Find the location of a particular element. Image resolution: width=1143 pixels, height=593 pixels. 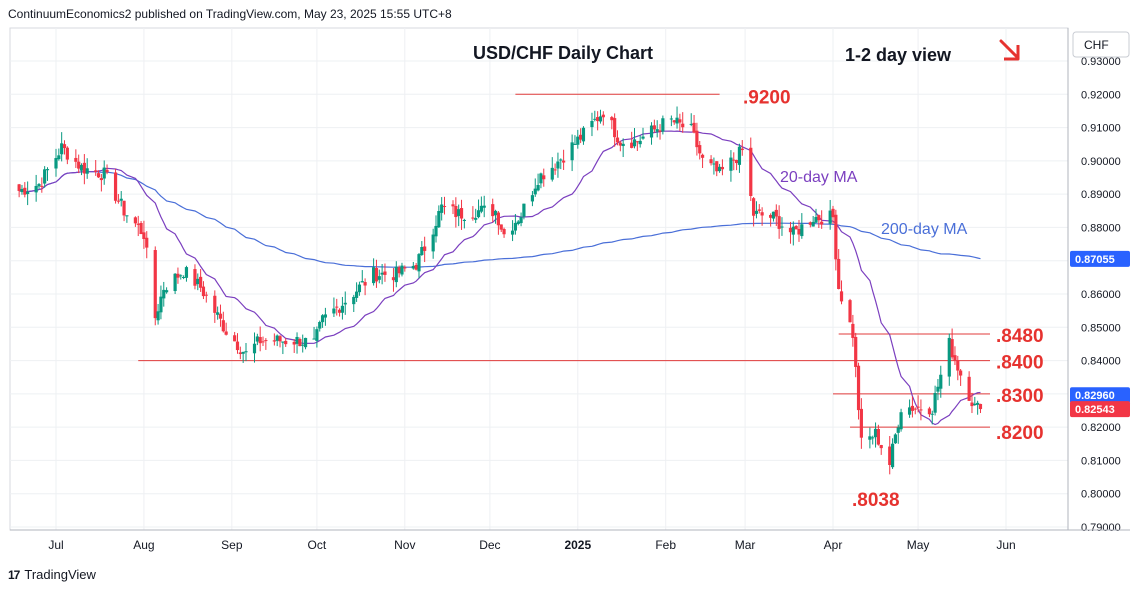

currency-box is located at coordinates (1101, 44).